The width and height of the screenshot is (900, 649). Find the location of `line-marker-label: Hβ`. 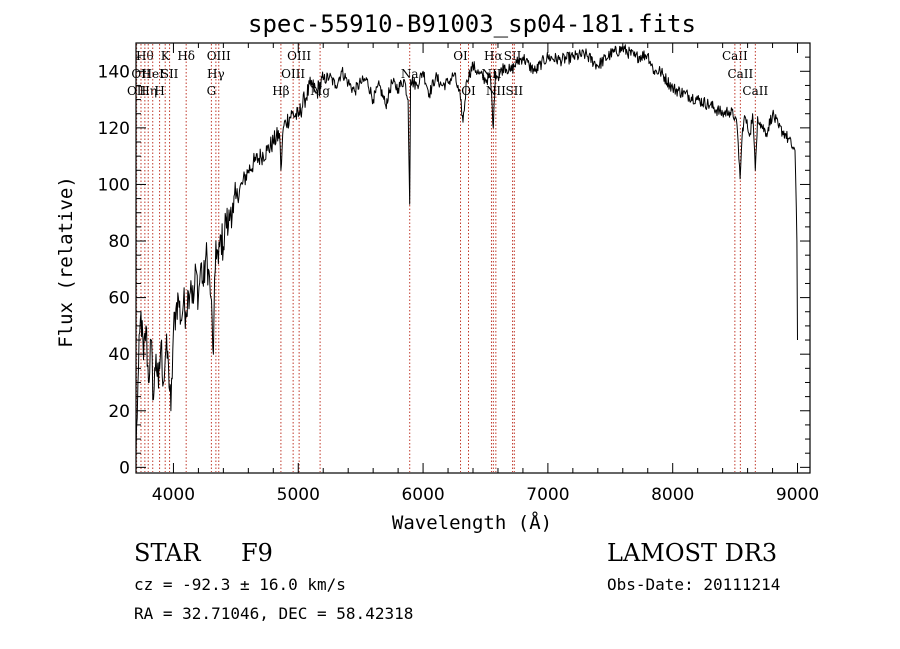

line-marker-label: Hβ is located at coordinates (280, 91).